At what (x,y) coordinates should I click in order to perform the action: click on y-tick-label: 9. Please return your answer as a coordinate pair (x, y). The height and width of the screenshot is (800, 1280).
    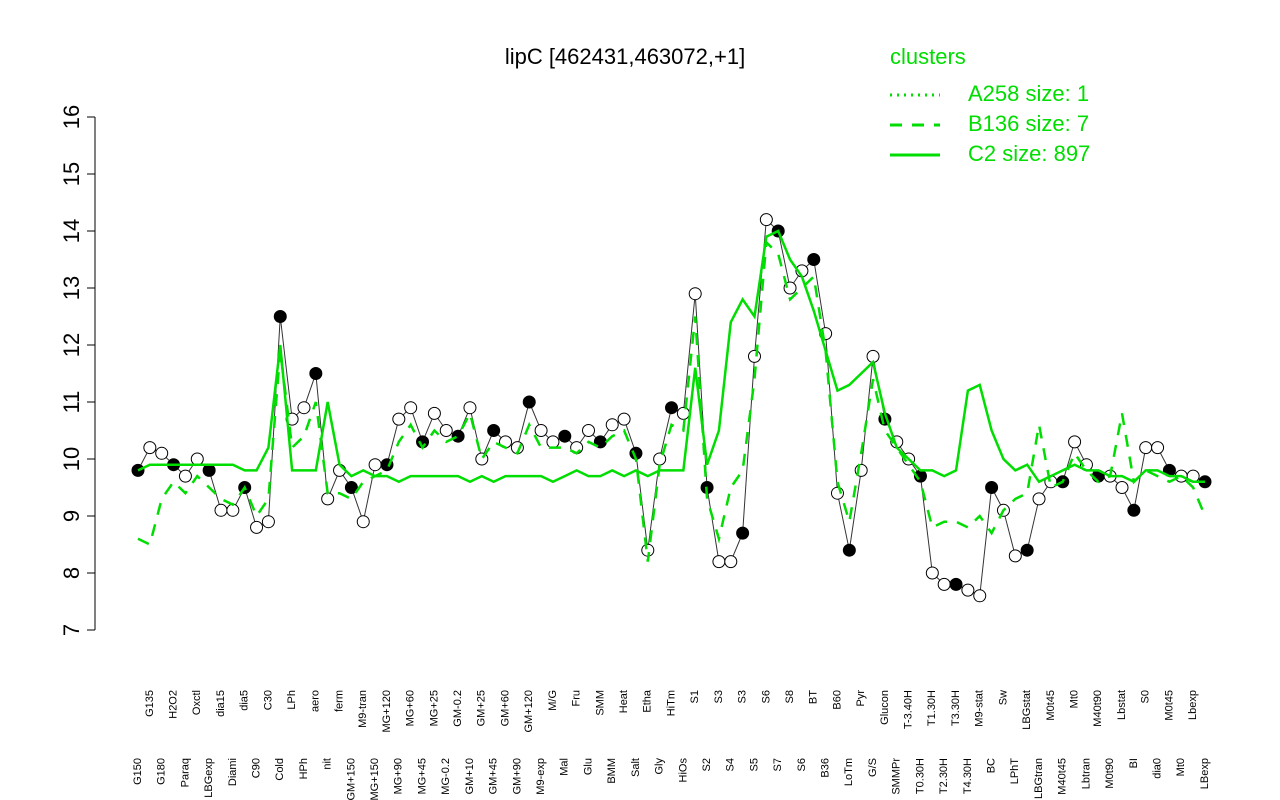
    Looking at the image, I should click on (71, 516).